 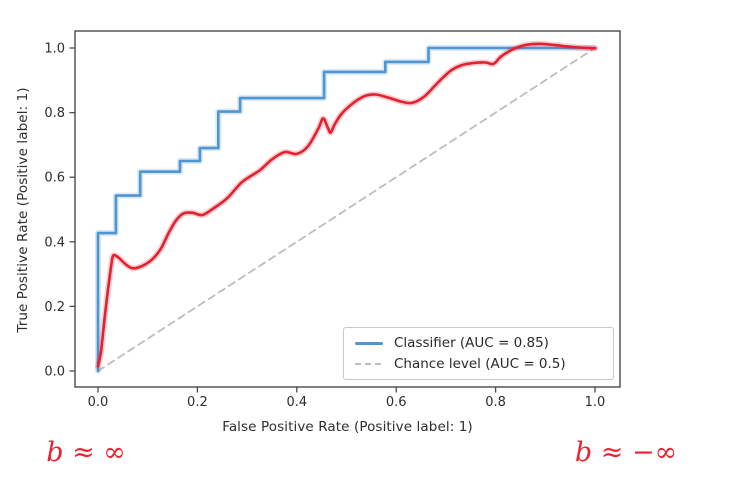 What do you see at coordinates (86, 452) in the screenshot?
I see `annotation-b-approx-infinity: b ≈ ∞` at bounding box center [86, 452].